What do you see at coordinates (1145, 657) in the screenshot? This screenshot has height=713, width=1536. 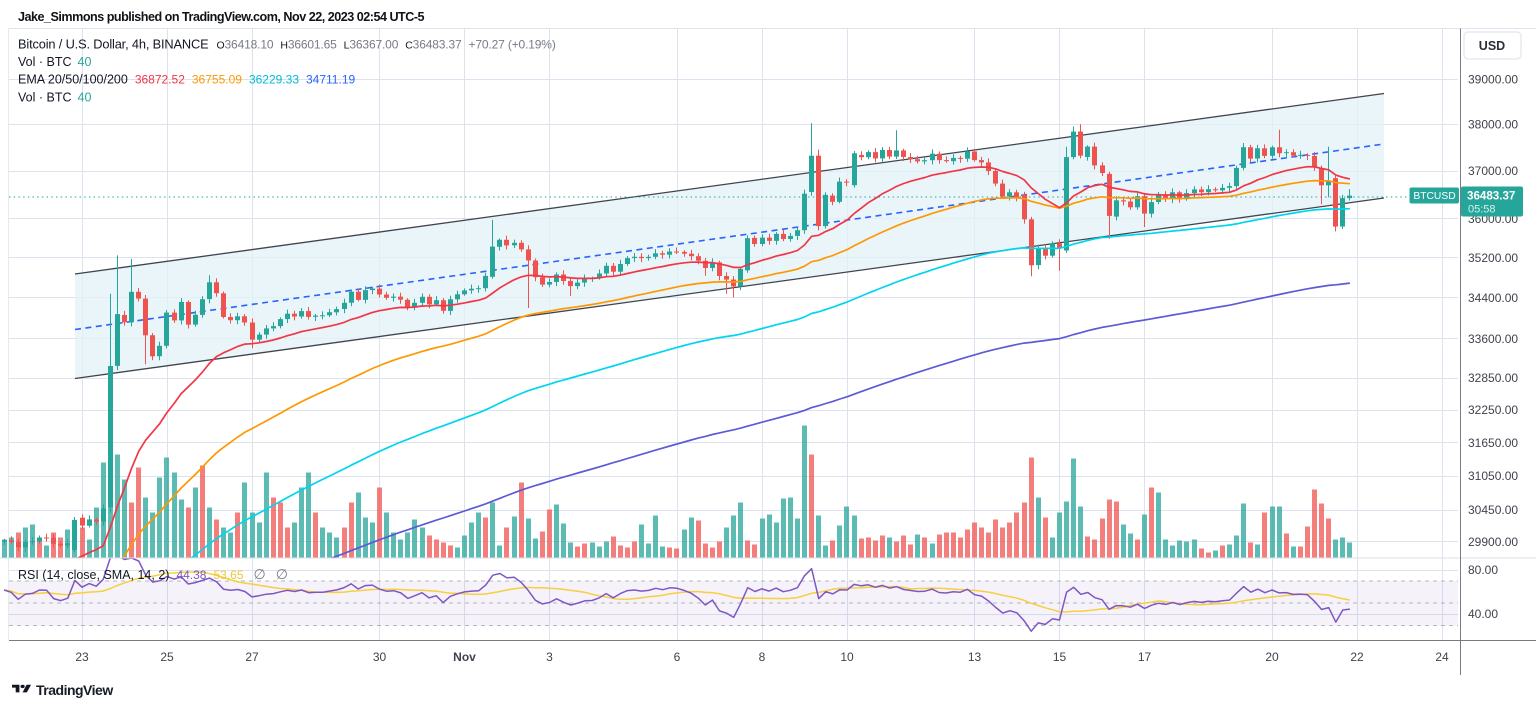 I see `svg-text: 17` at bounding box center [1145, 657].